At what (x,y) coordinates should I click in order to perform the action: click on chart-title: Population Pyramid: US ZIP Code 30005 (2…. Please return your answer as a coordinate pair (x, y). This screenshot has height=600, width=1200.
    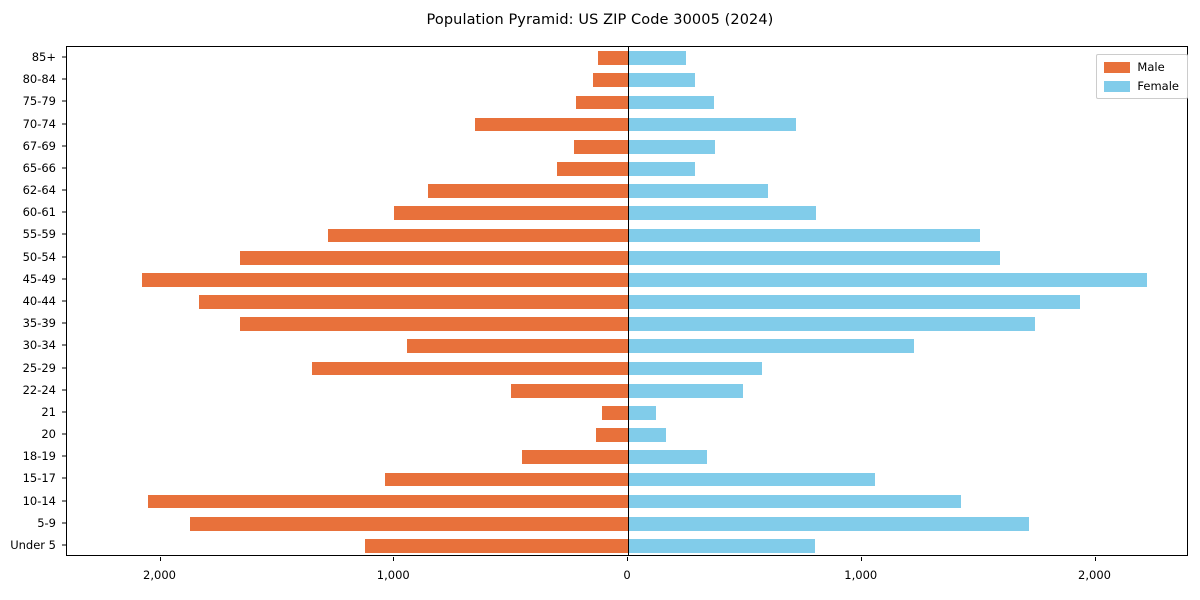
    Looking at the image, I should click on (600, 20).